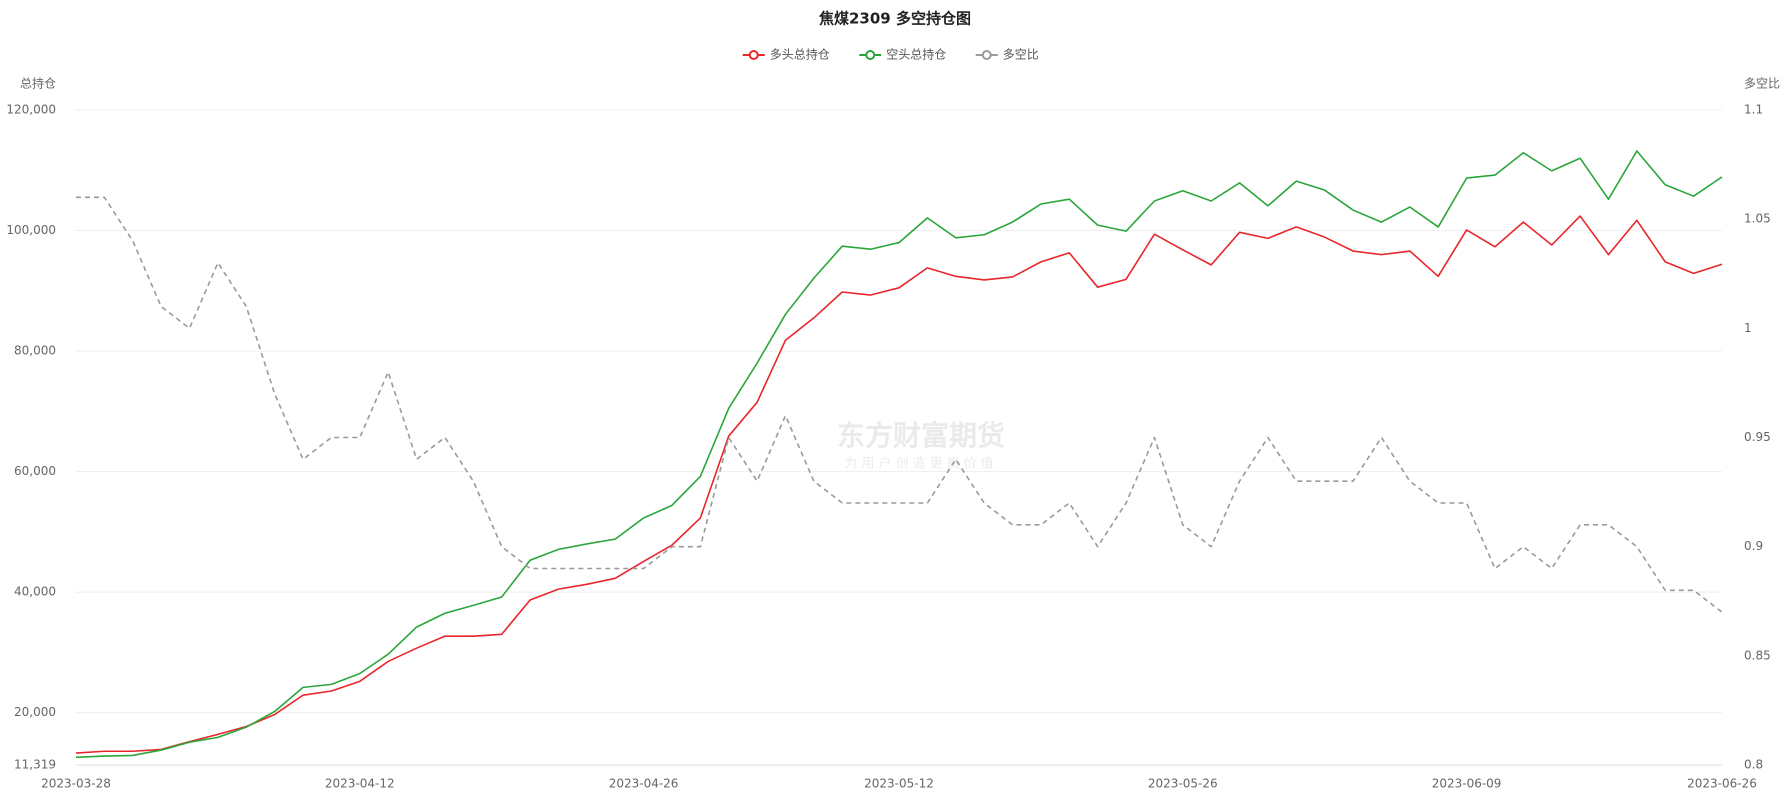 The height and width of the screenshot is (796, 1791). I want to click on x-tick-label: 2023-03-28, so click(76, 784).